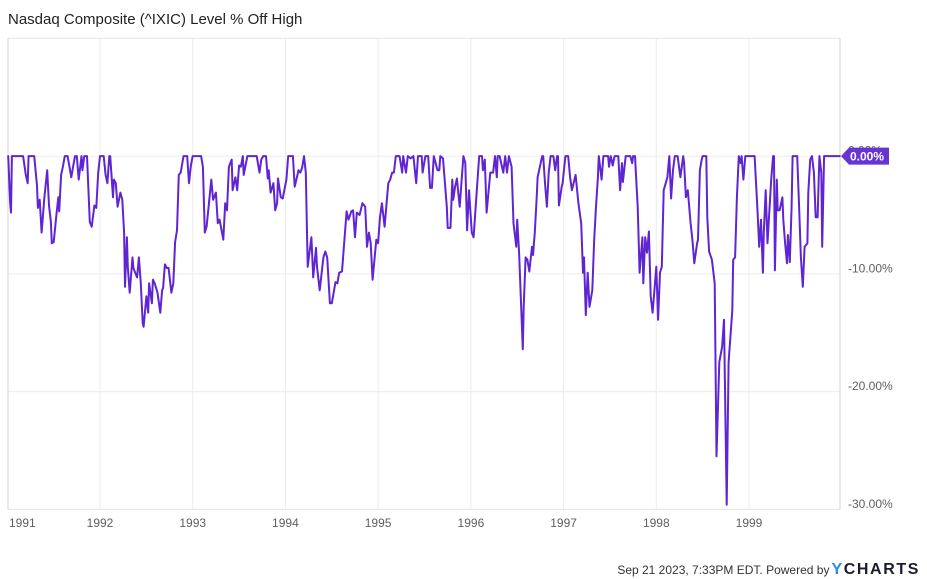 The width and height of the screenshot is (927, 579). What do you see at coordinates (870, 504) in the screenshot?
I see `y-tick-label: -30.00%` at bounding box center [870, 504].